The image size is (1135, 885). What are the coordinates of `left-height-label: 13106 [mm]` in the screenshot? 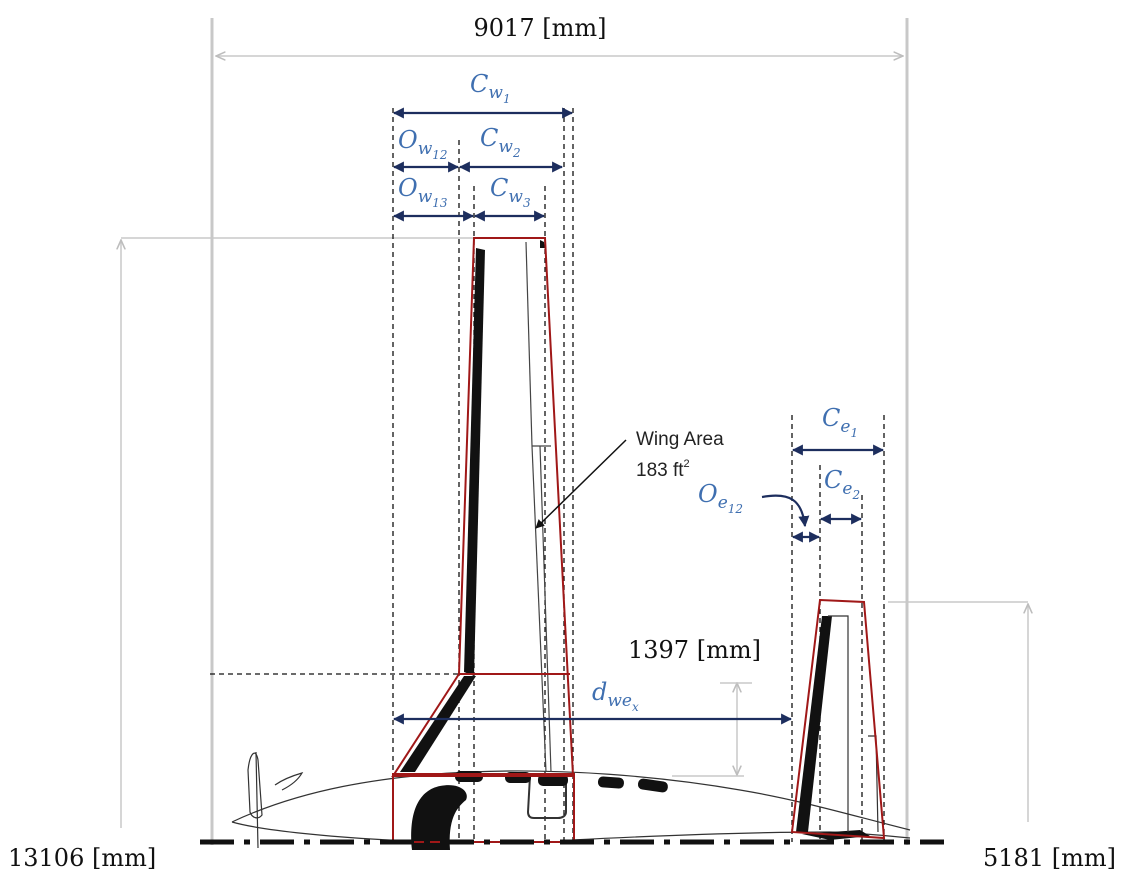 It's located at (82, 858).